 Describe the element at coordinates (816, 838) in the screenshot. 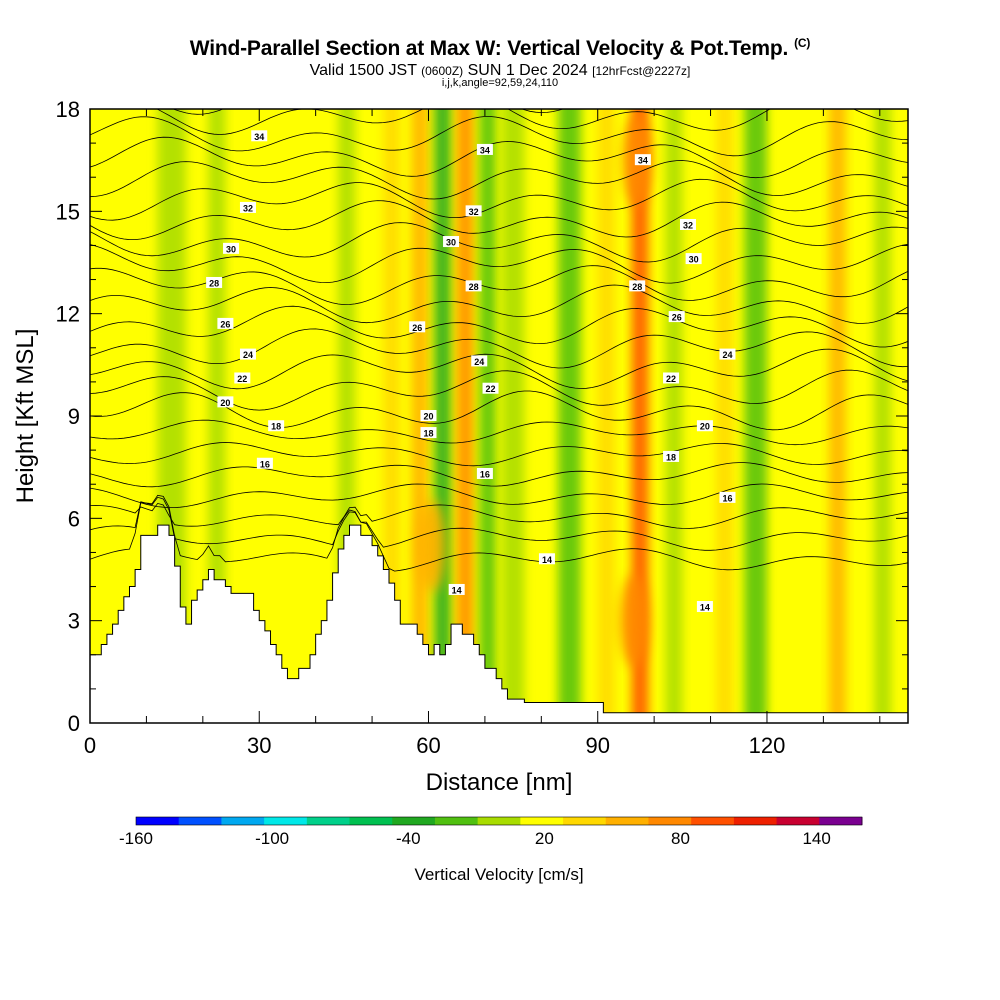

I see `colorbar-tick-label: 140` at that location.